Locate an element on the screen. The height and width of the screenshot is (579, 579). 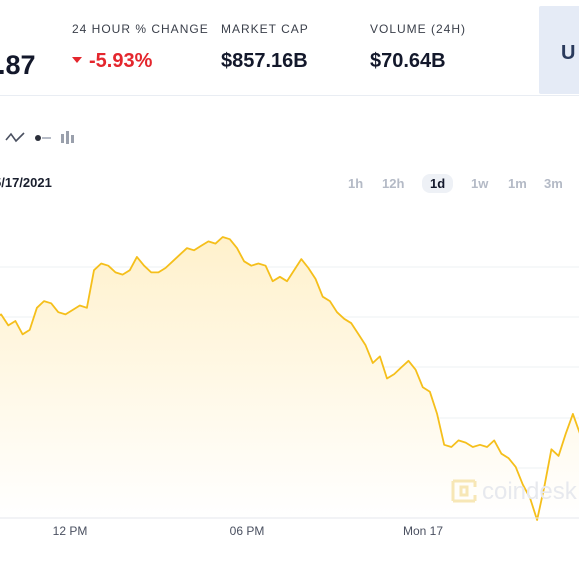
stat-volume: VOLUME (24H) $70.64B is located at coordinates (418, 47).